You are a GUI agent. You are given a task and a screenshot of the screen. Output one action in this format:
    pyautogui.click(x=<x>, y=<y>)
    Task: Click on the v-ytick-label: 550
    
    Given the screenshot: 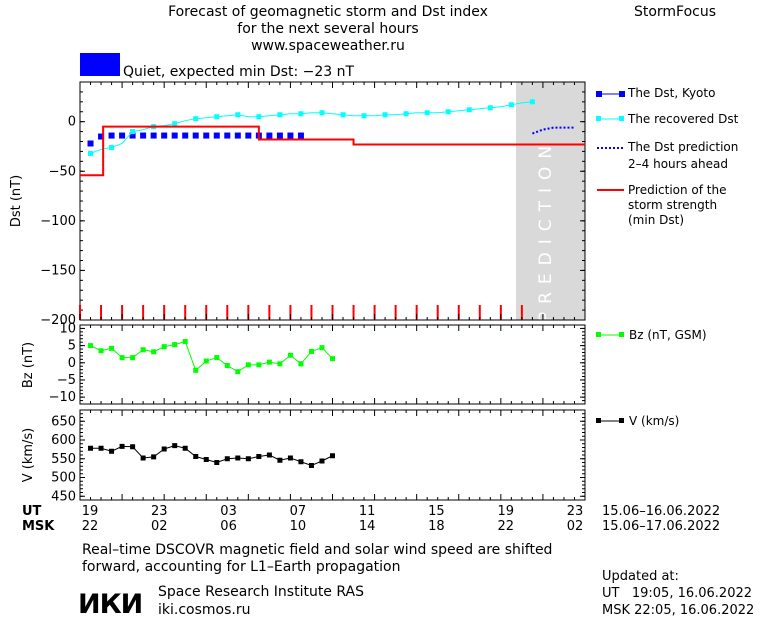 What is the action you would take?
    pyautogui.click(x=63, y=459)
    